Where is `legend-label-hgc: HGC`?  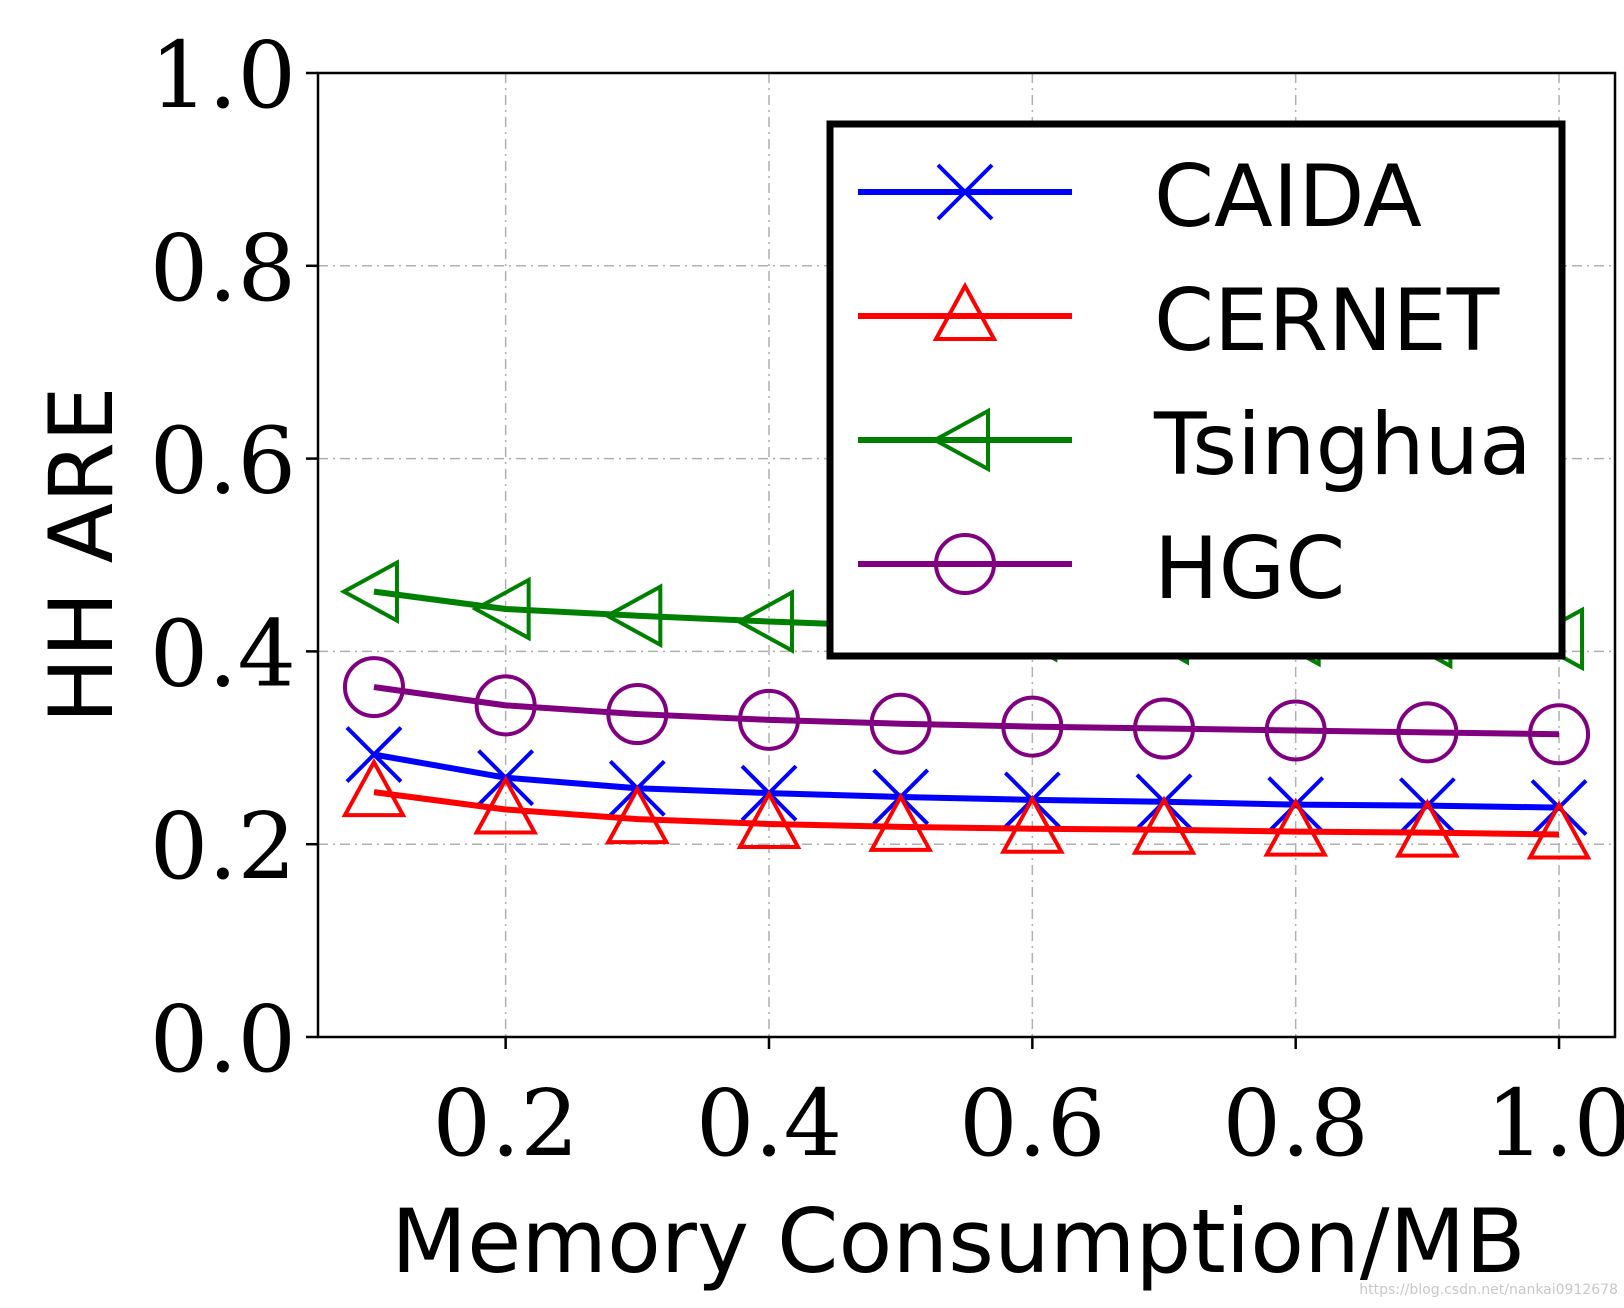
legend-label-hgc: HGC is located at coordinates (1249, 569).